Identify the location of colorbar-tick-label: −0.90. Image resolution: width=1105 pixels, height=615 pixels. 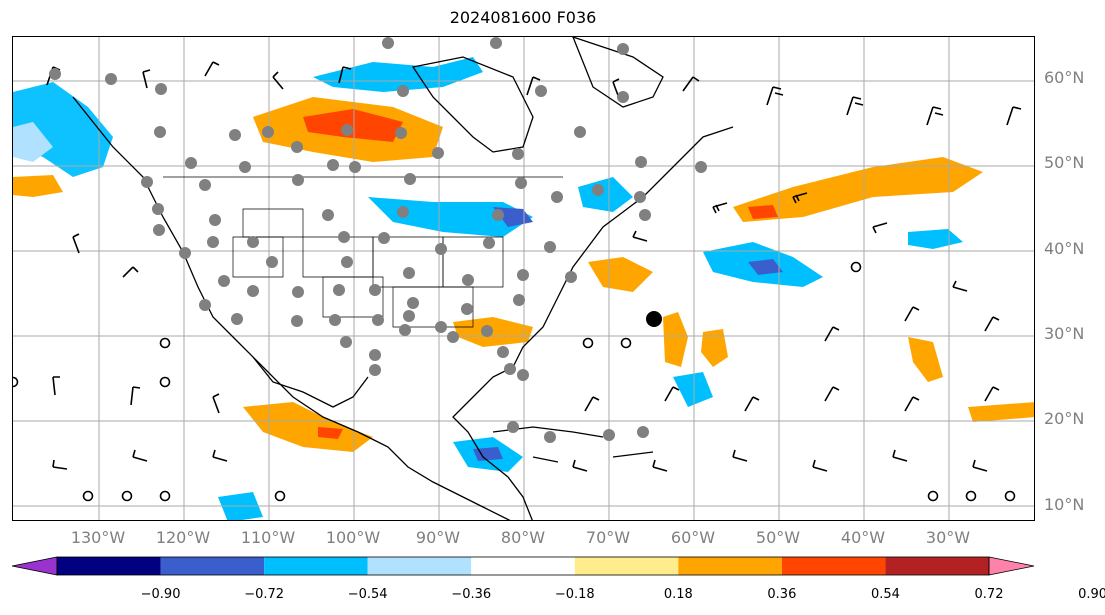
(160, 594).